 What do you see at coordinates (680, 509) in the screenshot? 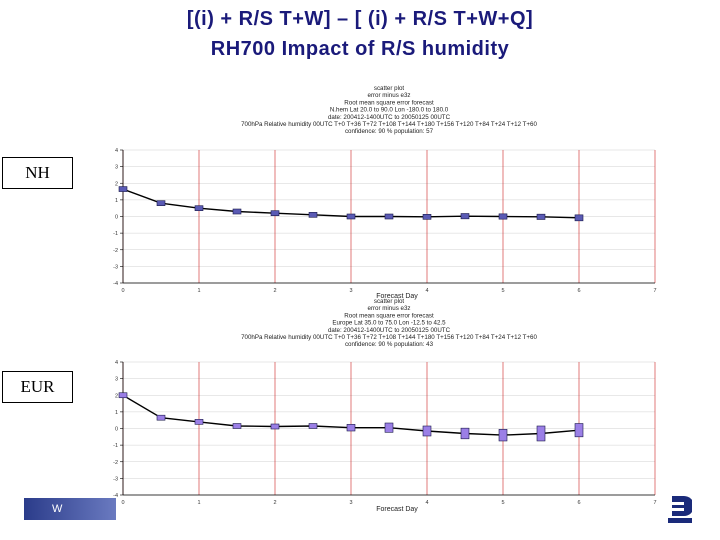
I see `institution-logo` at bounding box center [680, 509].